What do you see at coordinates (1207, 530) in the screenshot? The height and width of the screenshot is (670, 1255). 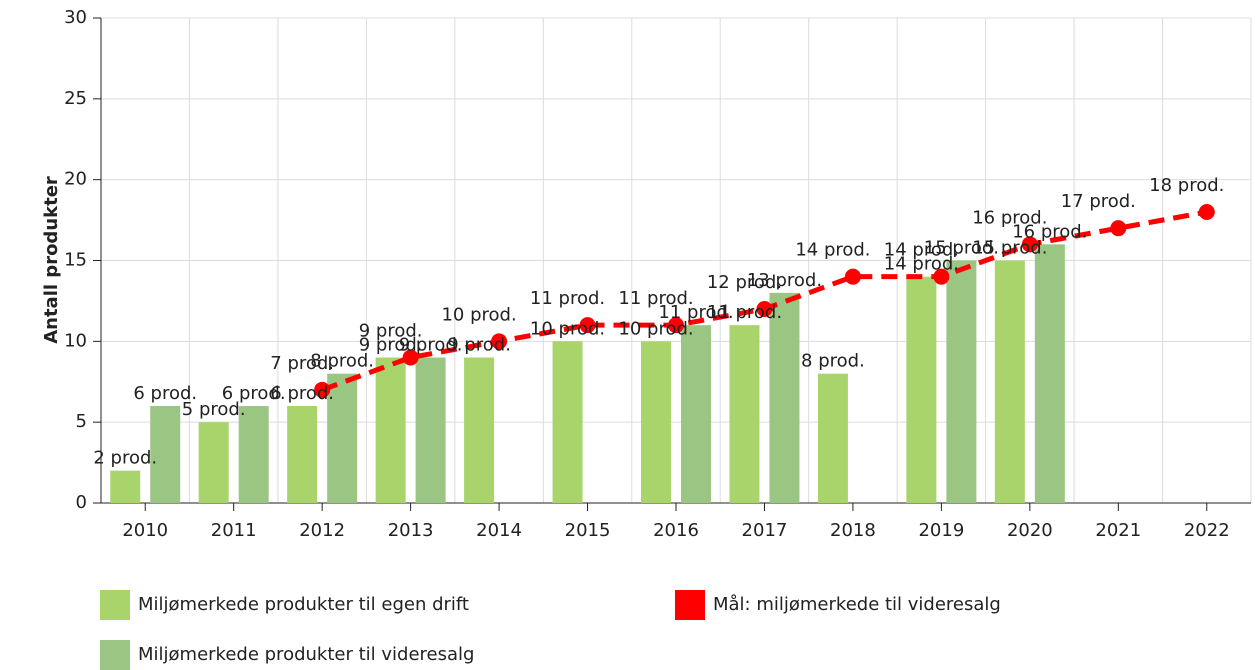 I see `x-tick-label: 2022` at bounding box center [1207, 530].